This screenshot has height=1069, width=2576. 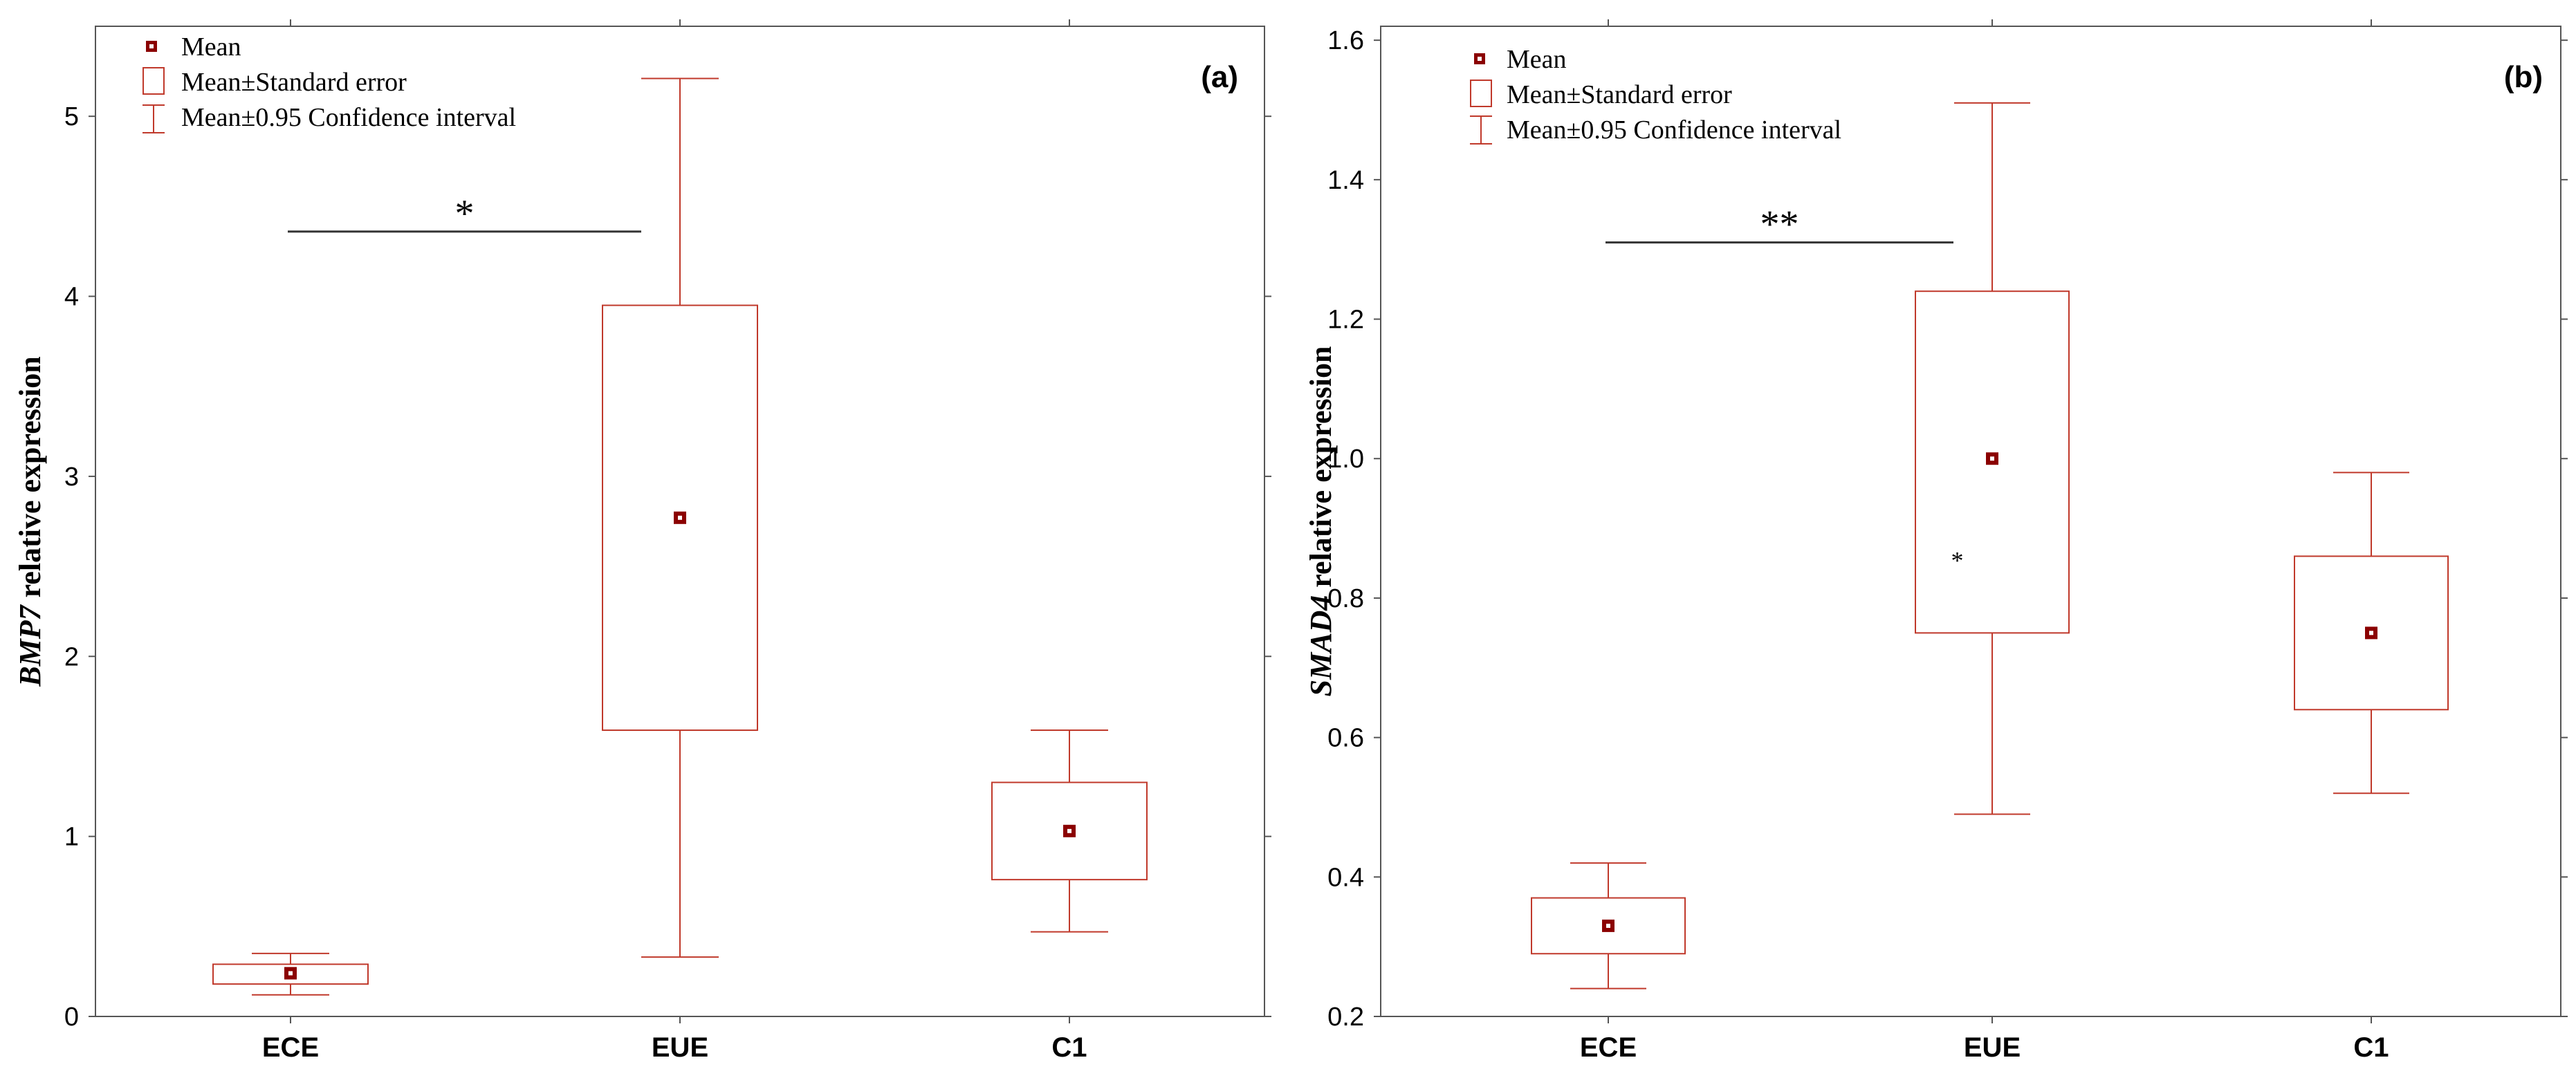 What do you see at coordinates (1345, 40) in the screenshot?
I see `y-tick-label: 1.6` at bounding box center [1345, 40].